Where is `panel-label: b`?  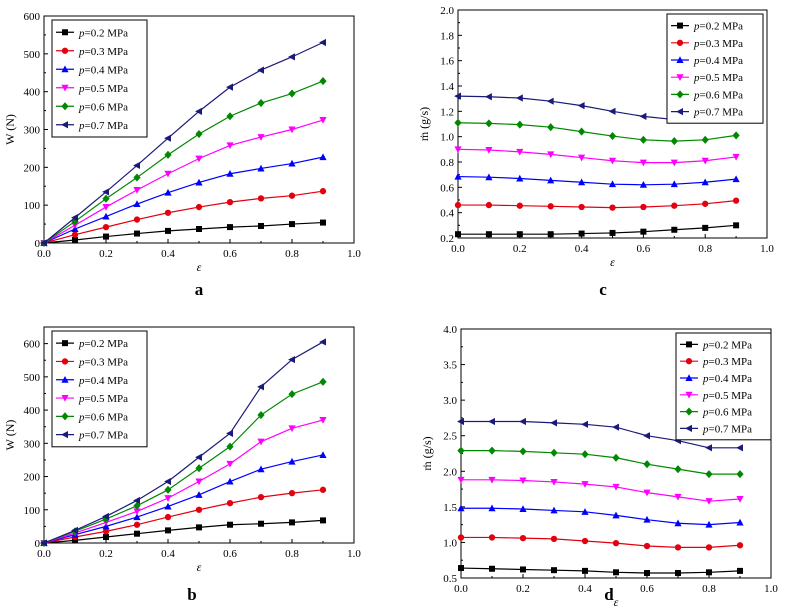 panel-label: b is located at coordinates (191, 594).